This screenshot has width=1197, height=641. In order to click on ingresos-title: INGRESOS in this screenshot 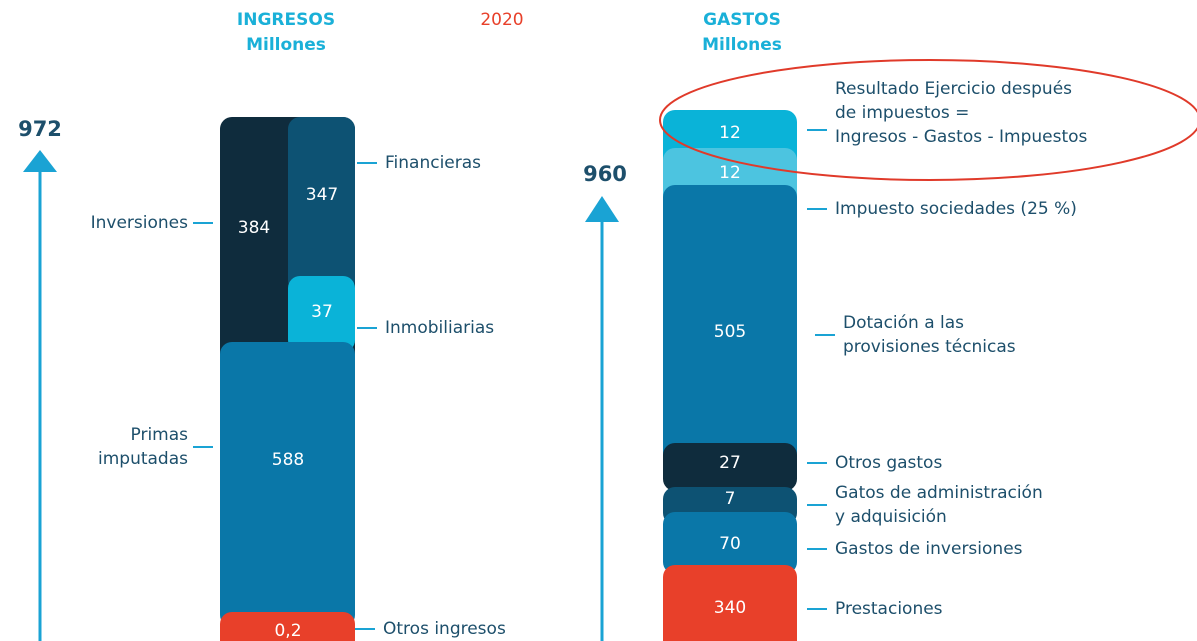, I will do `click(286, 20)`.